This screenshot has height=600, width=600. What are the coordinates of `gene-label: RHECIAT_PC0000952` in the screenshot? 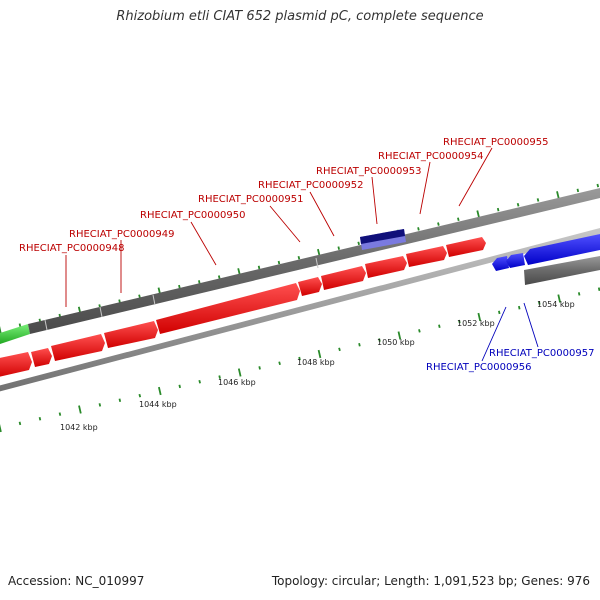 It's located at (310, 185).